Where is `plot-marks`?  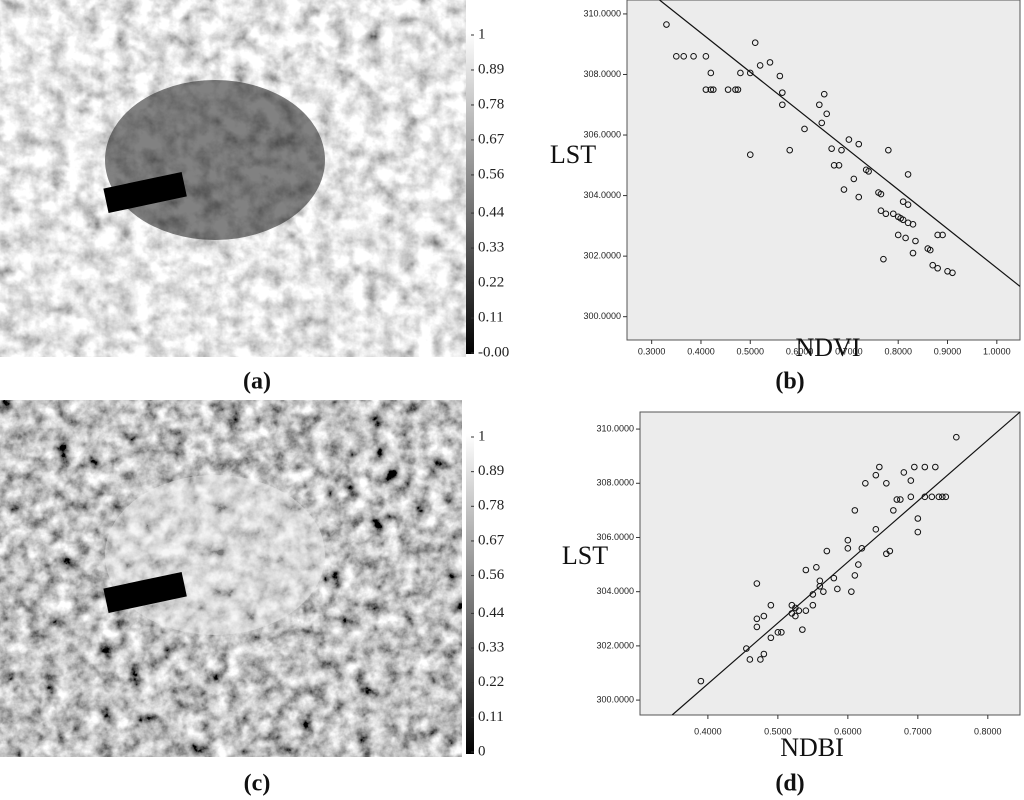 plot-marks is located at coordinates (845, 563).